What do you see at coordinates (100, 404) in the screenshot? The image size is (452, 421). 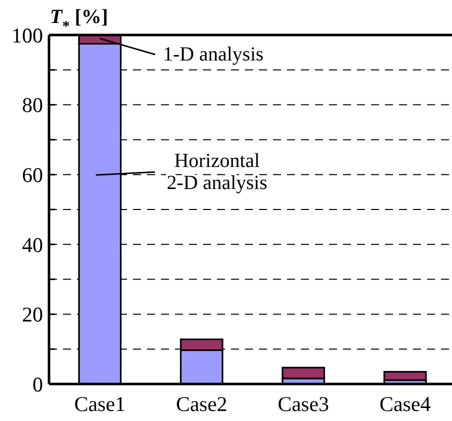 I see `x-tick-label: Case1` at bounding box center [100, 404].